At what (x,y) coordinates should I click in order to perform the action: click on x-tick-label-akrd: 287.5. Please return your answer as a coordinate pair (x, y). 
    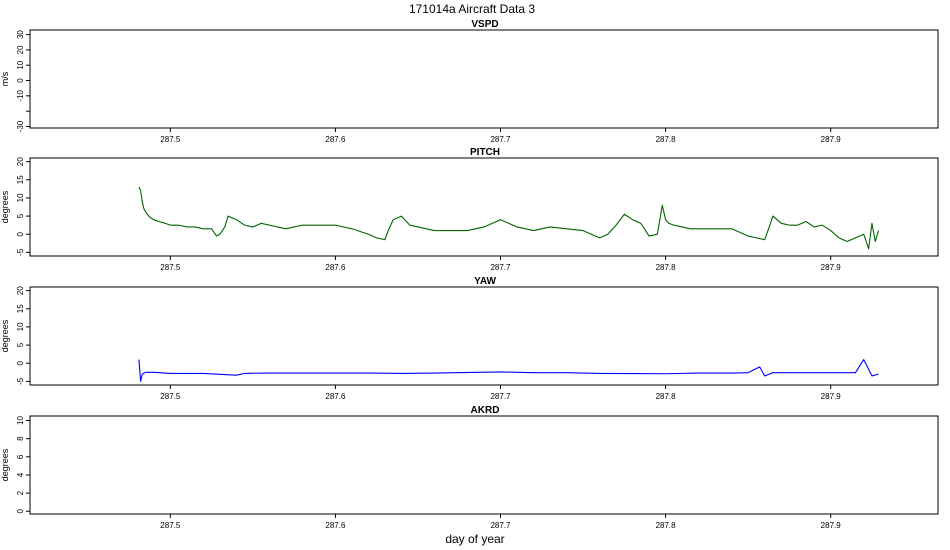
    Looking at the image, I should click on (170, 525).